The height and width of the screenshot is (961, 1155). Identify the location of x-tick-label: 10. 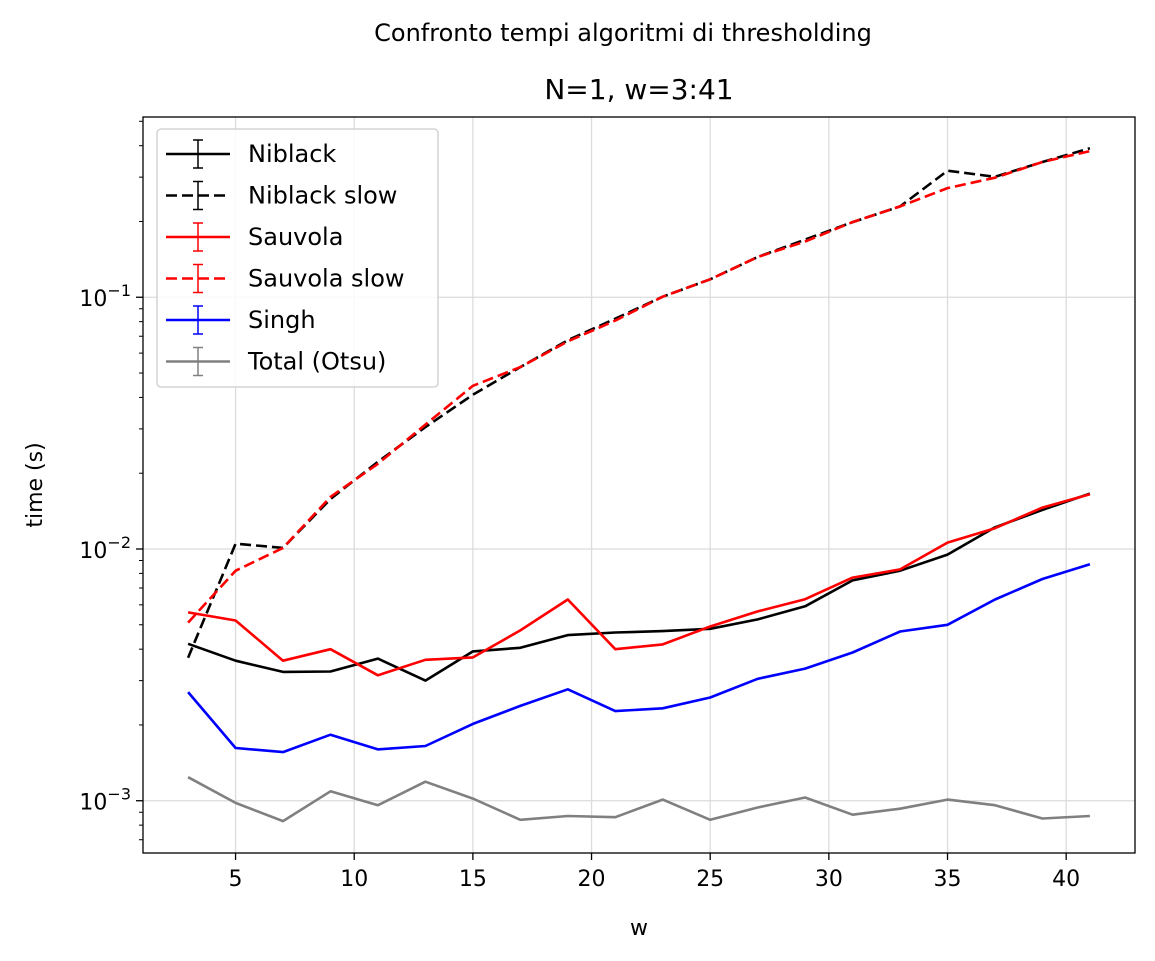
(354, 879).